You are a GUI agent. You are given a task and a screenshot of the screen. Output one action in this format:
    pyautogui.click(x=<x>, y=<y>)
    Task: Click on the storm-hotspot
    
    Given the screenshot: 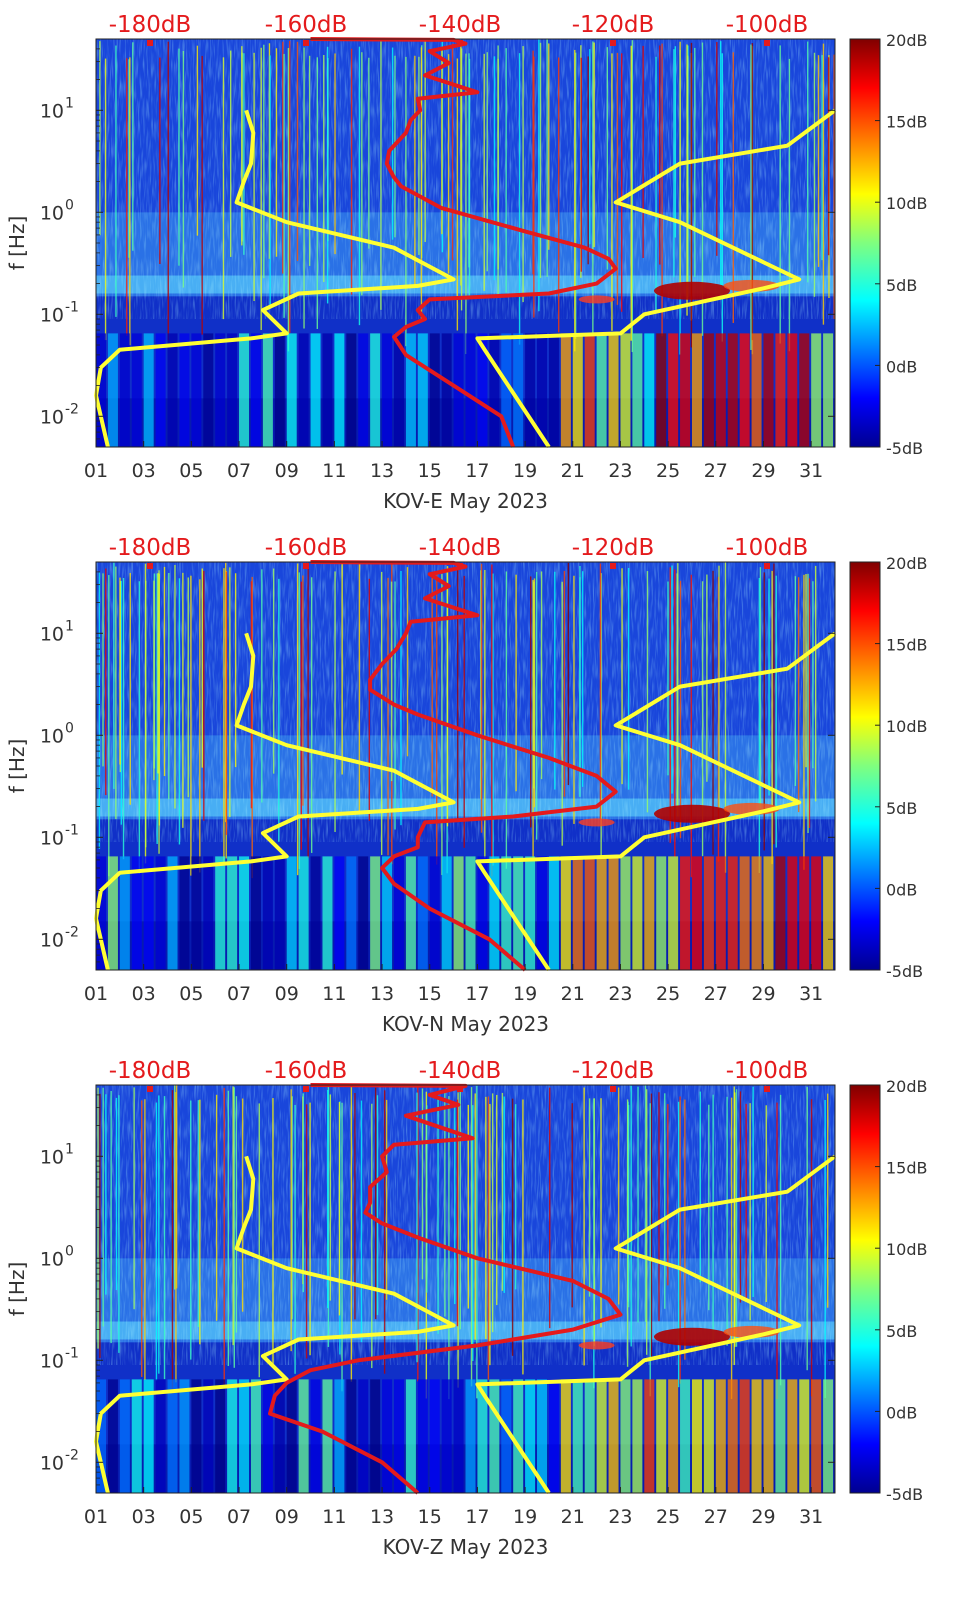 What is the action you would take?
    pyautogui.click(x=691, y=813)
    